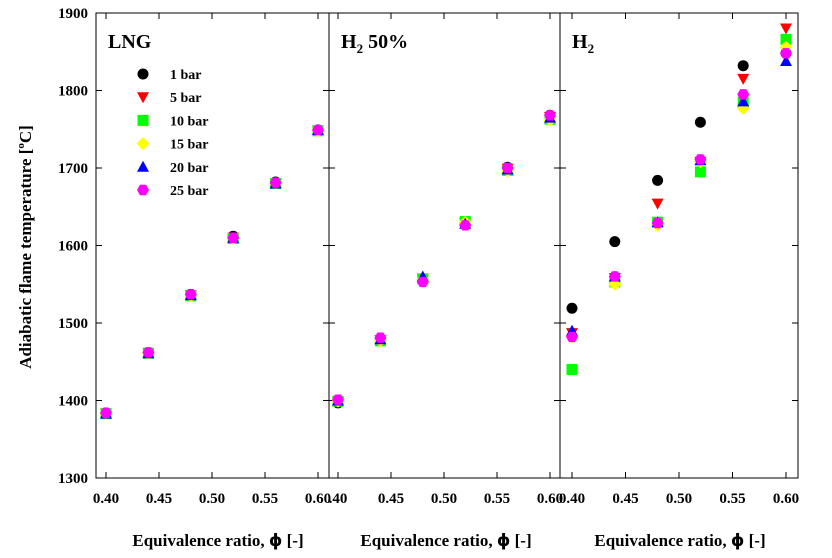  What do you see at coordinates (583, 43) in the screenshot?
I see `panel-title: H2` at bounding box center [583, 43].